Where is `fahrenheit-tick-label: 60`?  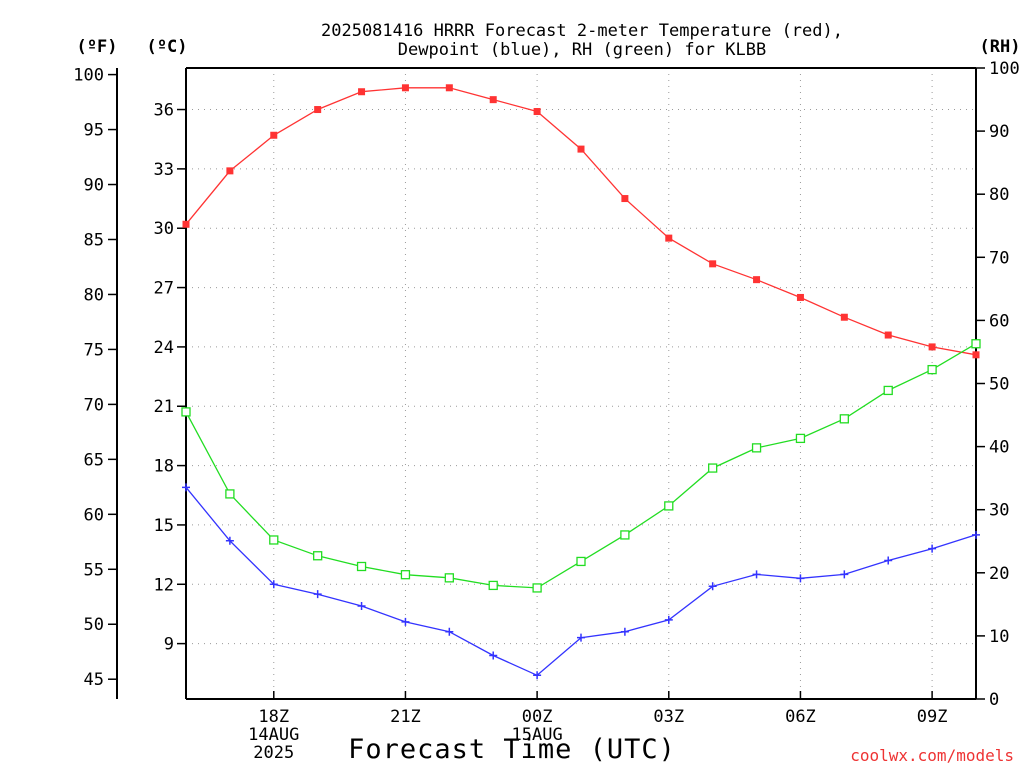 fahrenheit-tick-label: 60 is located at coordinates (94, 515).